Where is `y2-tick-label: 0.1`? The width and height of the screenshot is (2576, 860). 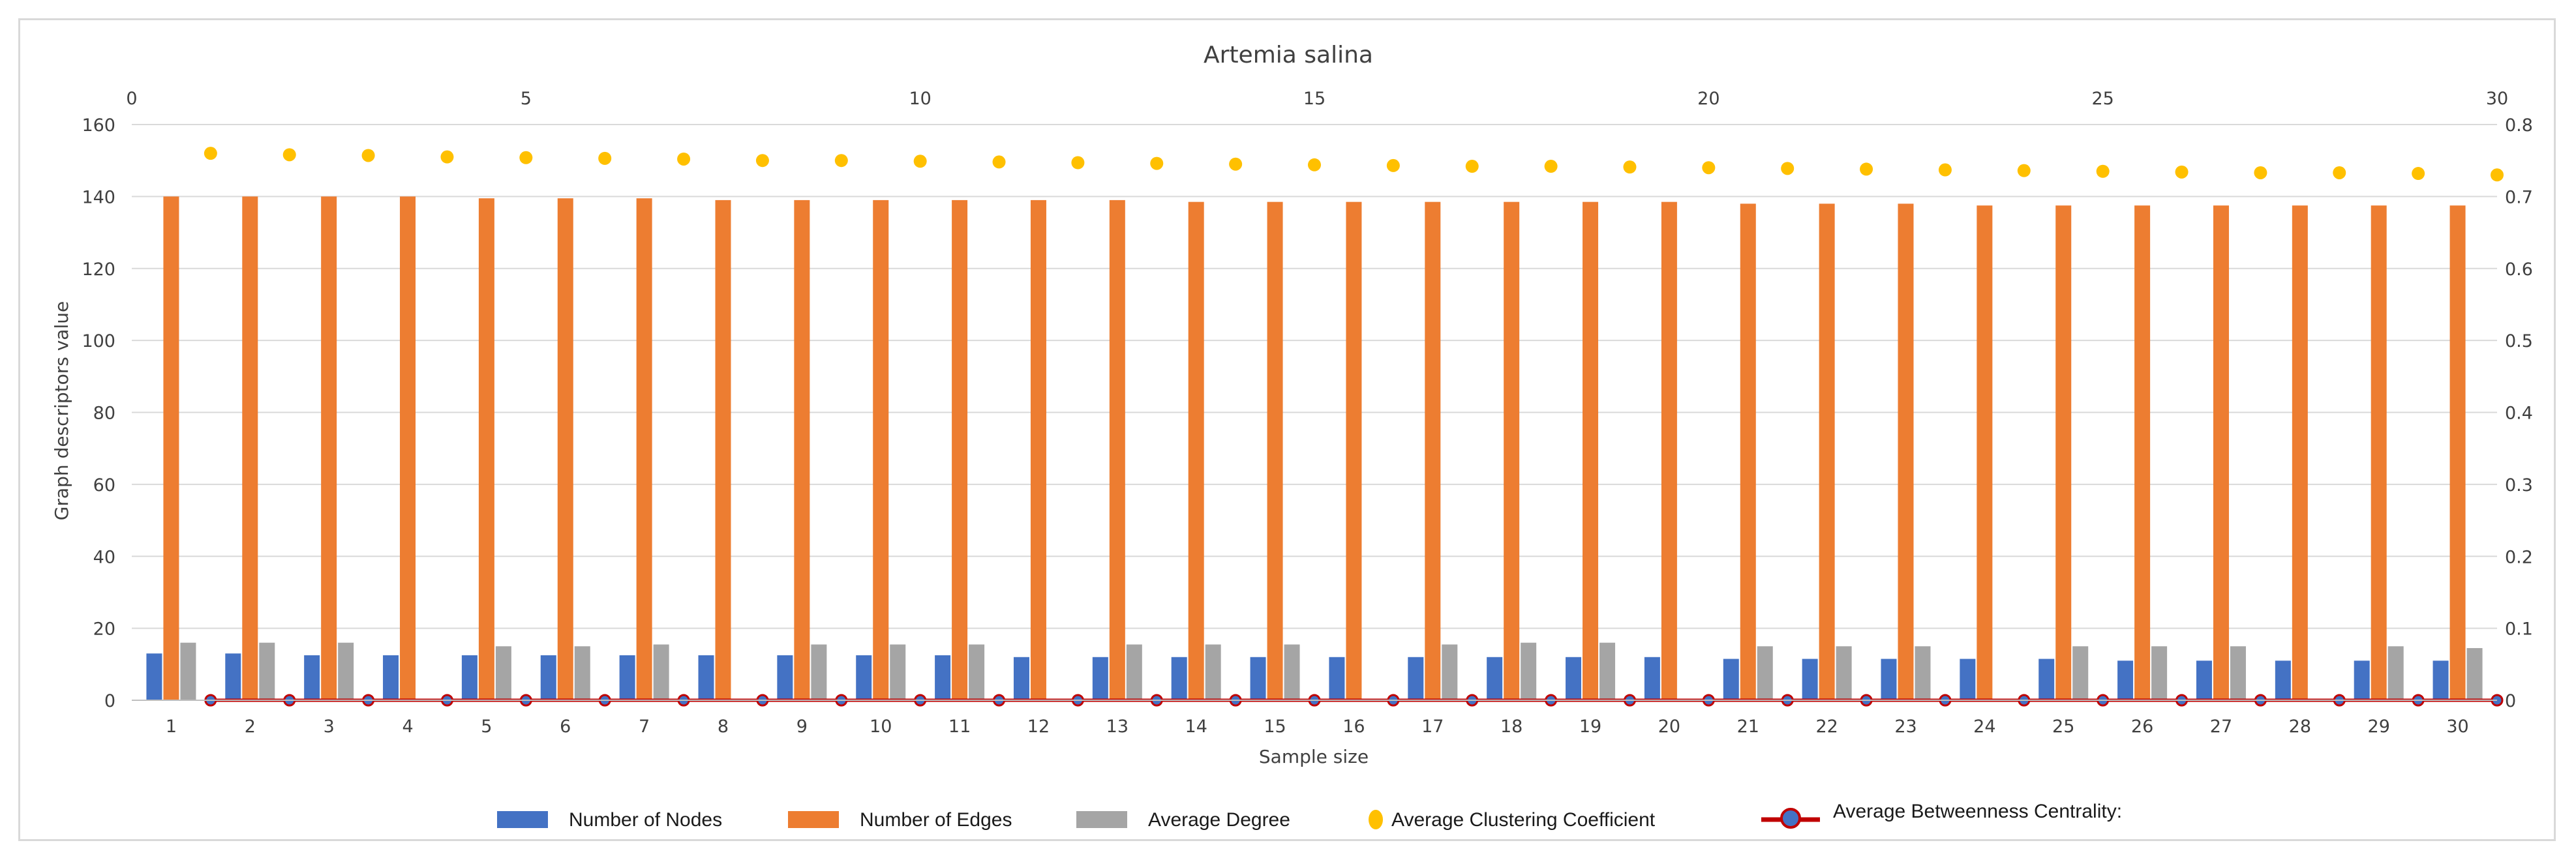 y2-tick-label: 0.1 is located at coordinates (2519, 629).